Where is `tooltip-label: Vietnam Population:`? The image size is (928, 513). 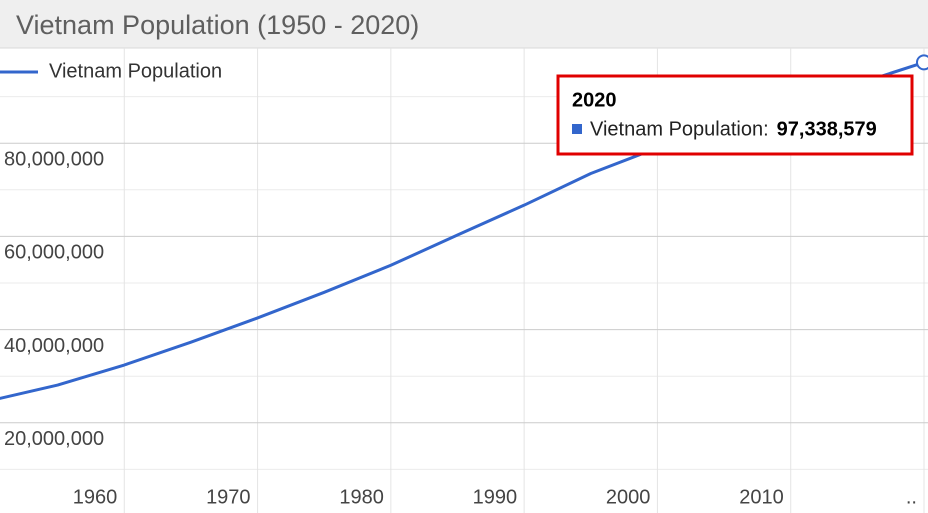
tooltip-label: Vietnam Population: is located at coordinates (679, 129).